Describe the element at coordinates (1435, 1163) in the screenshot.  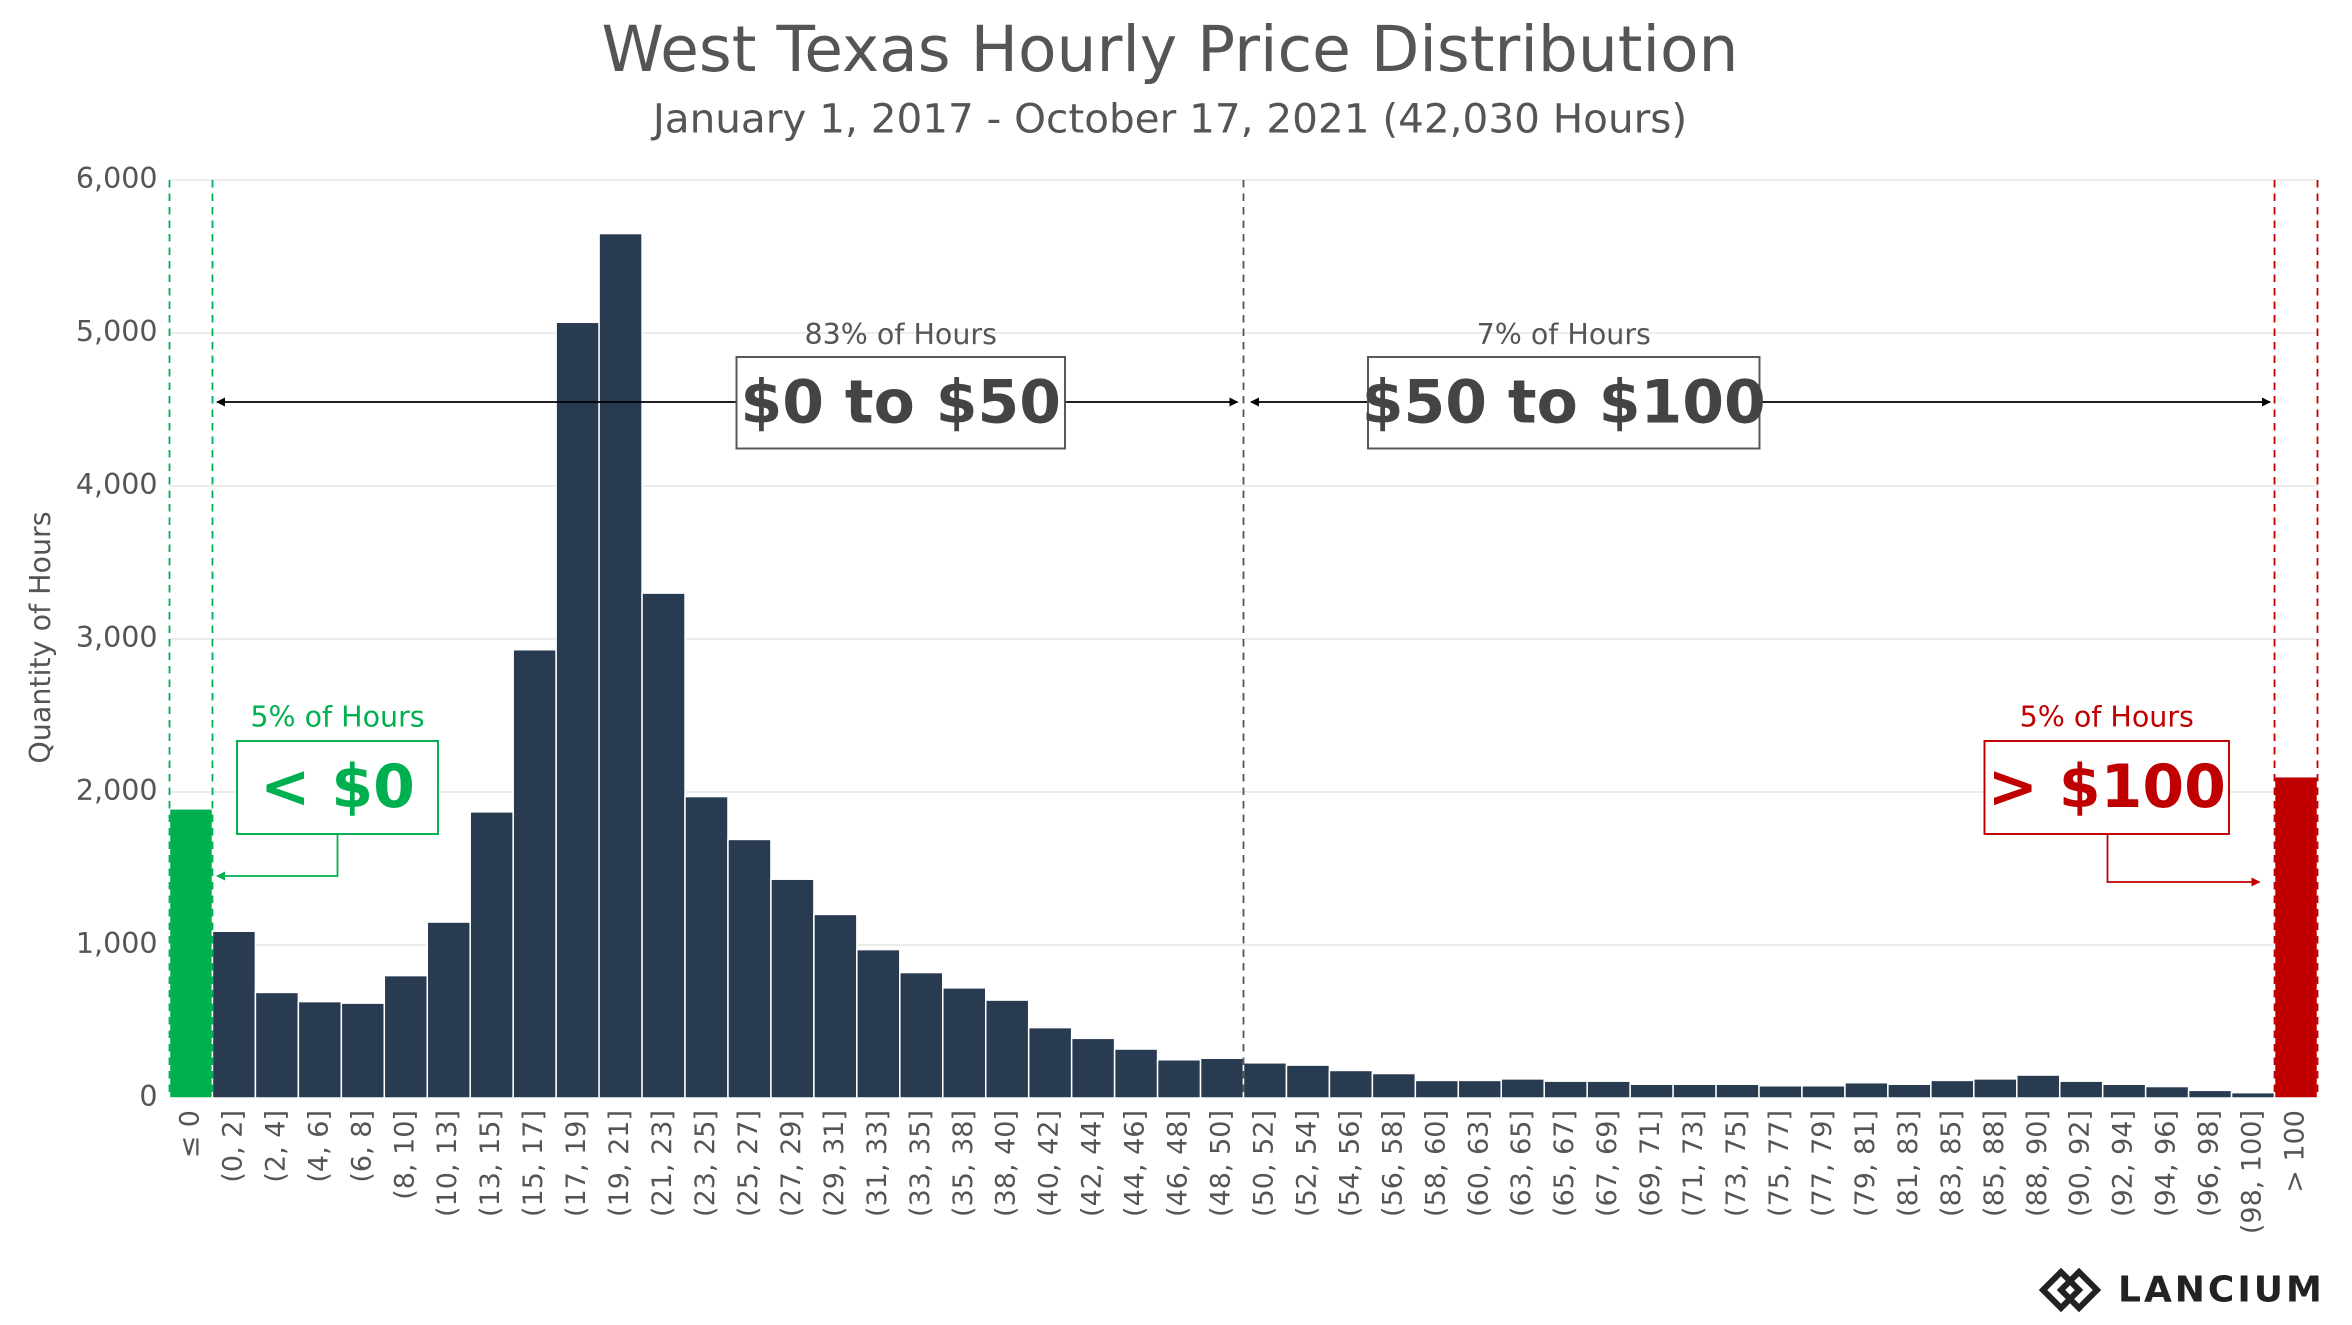
I see `x-tick-label: (58, 60]` at that location.